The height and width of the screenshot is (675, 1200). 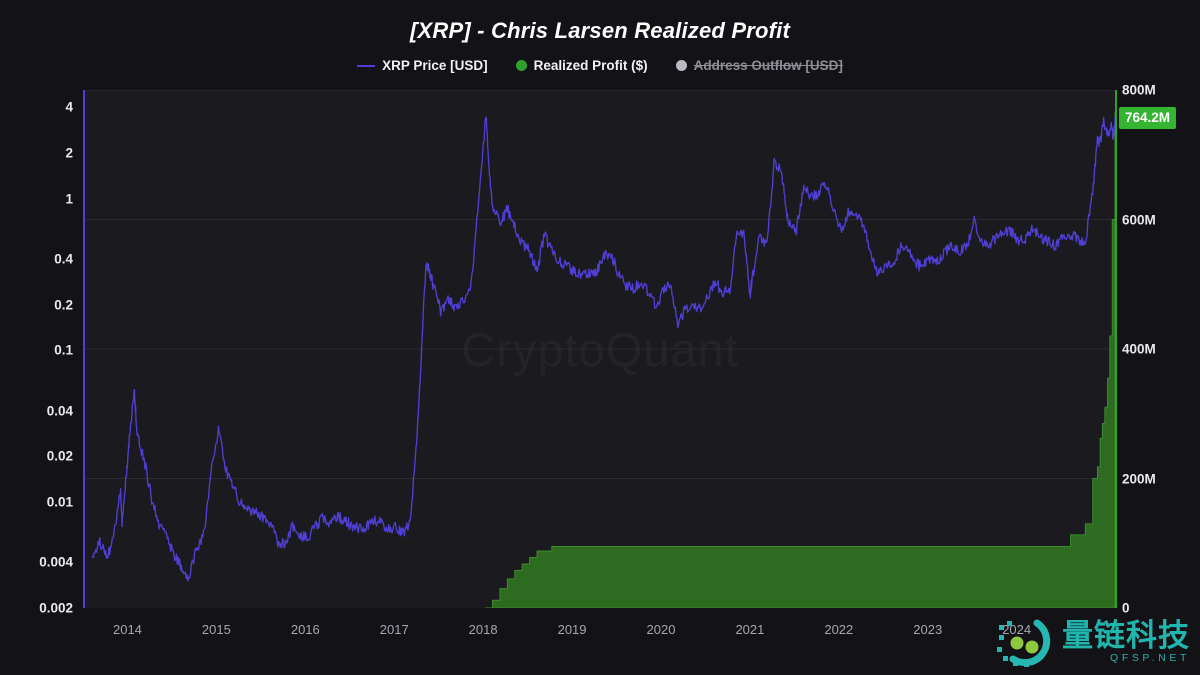 What do you see at coordinates (572, 629) in the screenshot?
I see `x-axis-tick: 2019` at bounding box center [572, 629].